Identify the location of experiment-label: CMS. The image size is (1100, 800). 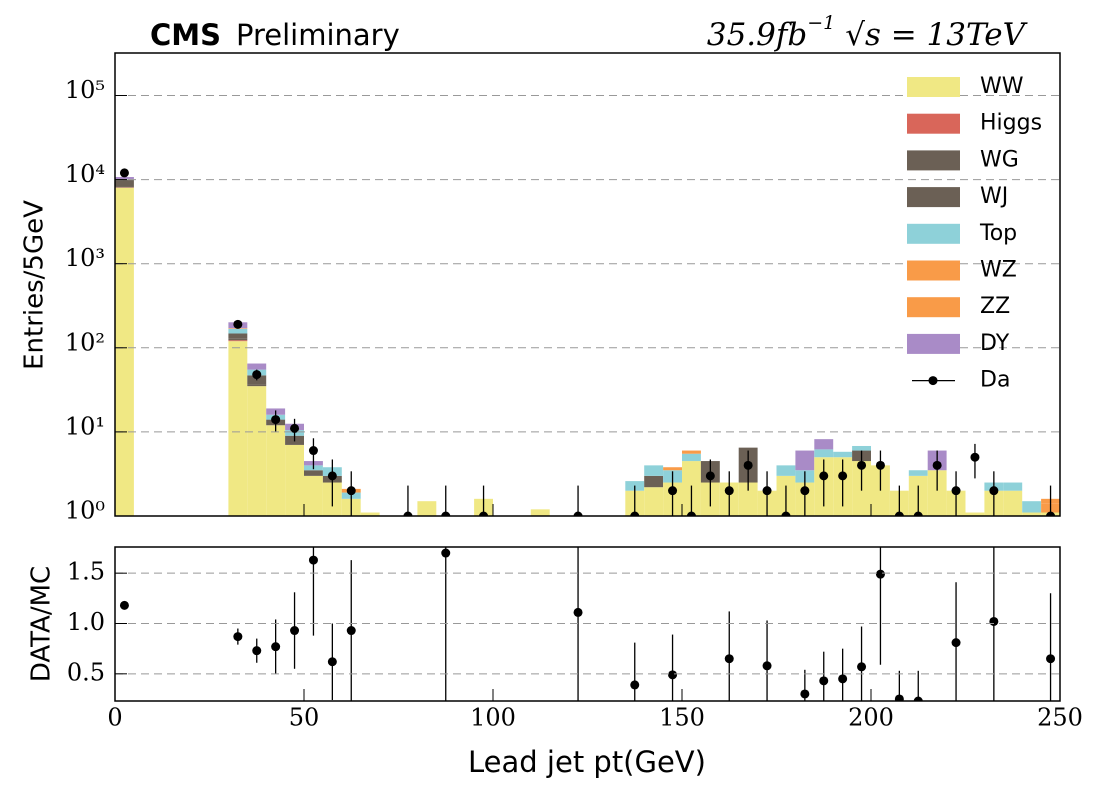
(185, 35).